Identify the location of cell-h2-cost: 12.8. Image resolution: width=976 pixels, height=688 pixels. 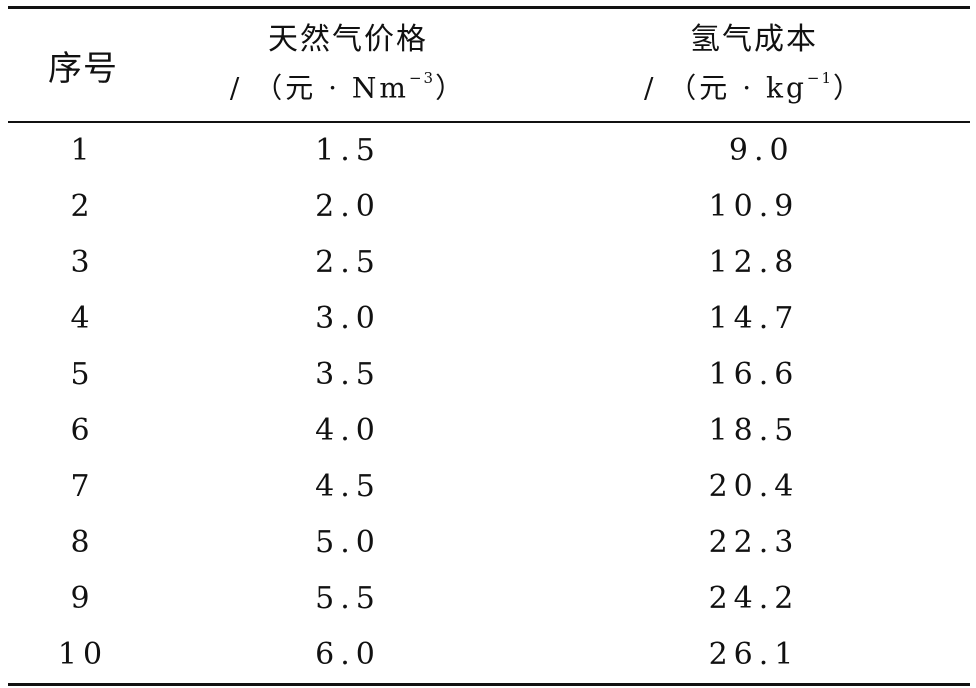
(754, 262).